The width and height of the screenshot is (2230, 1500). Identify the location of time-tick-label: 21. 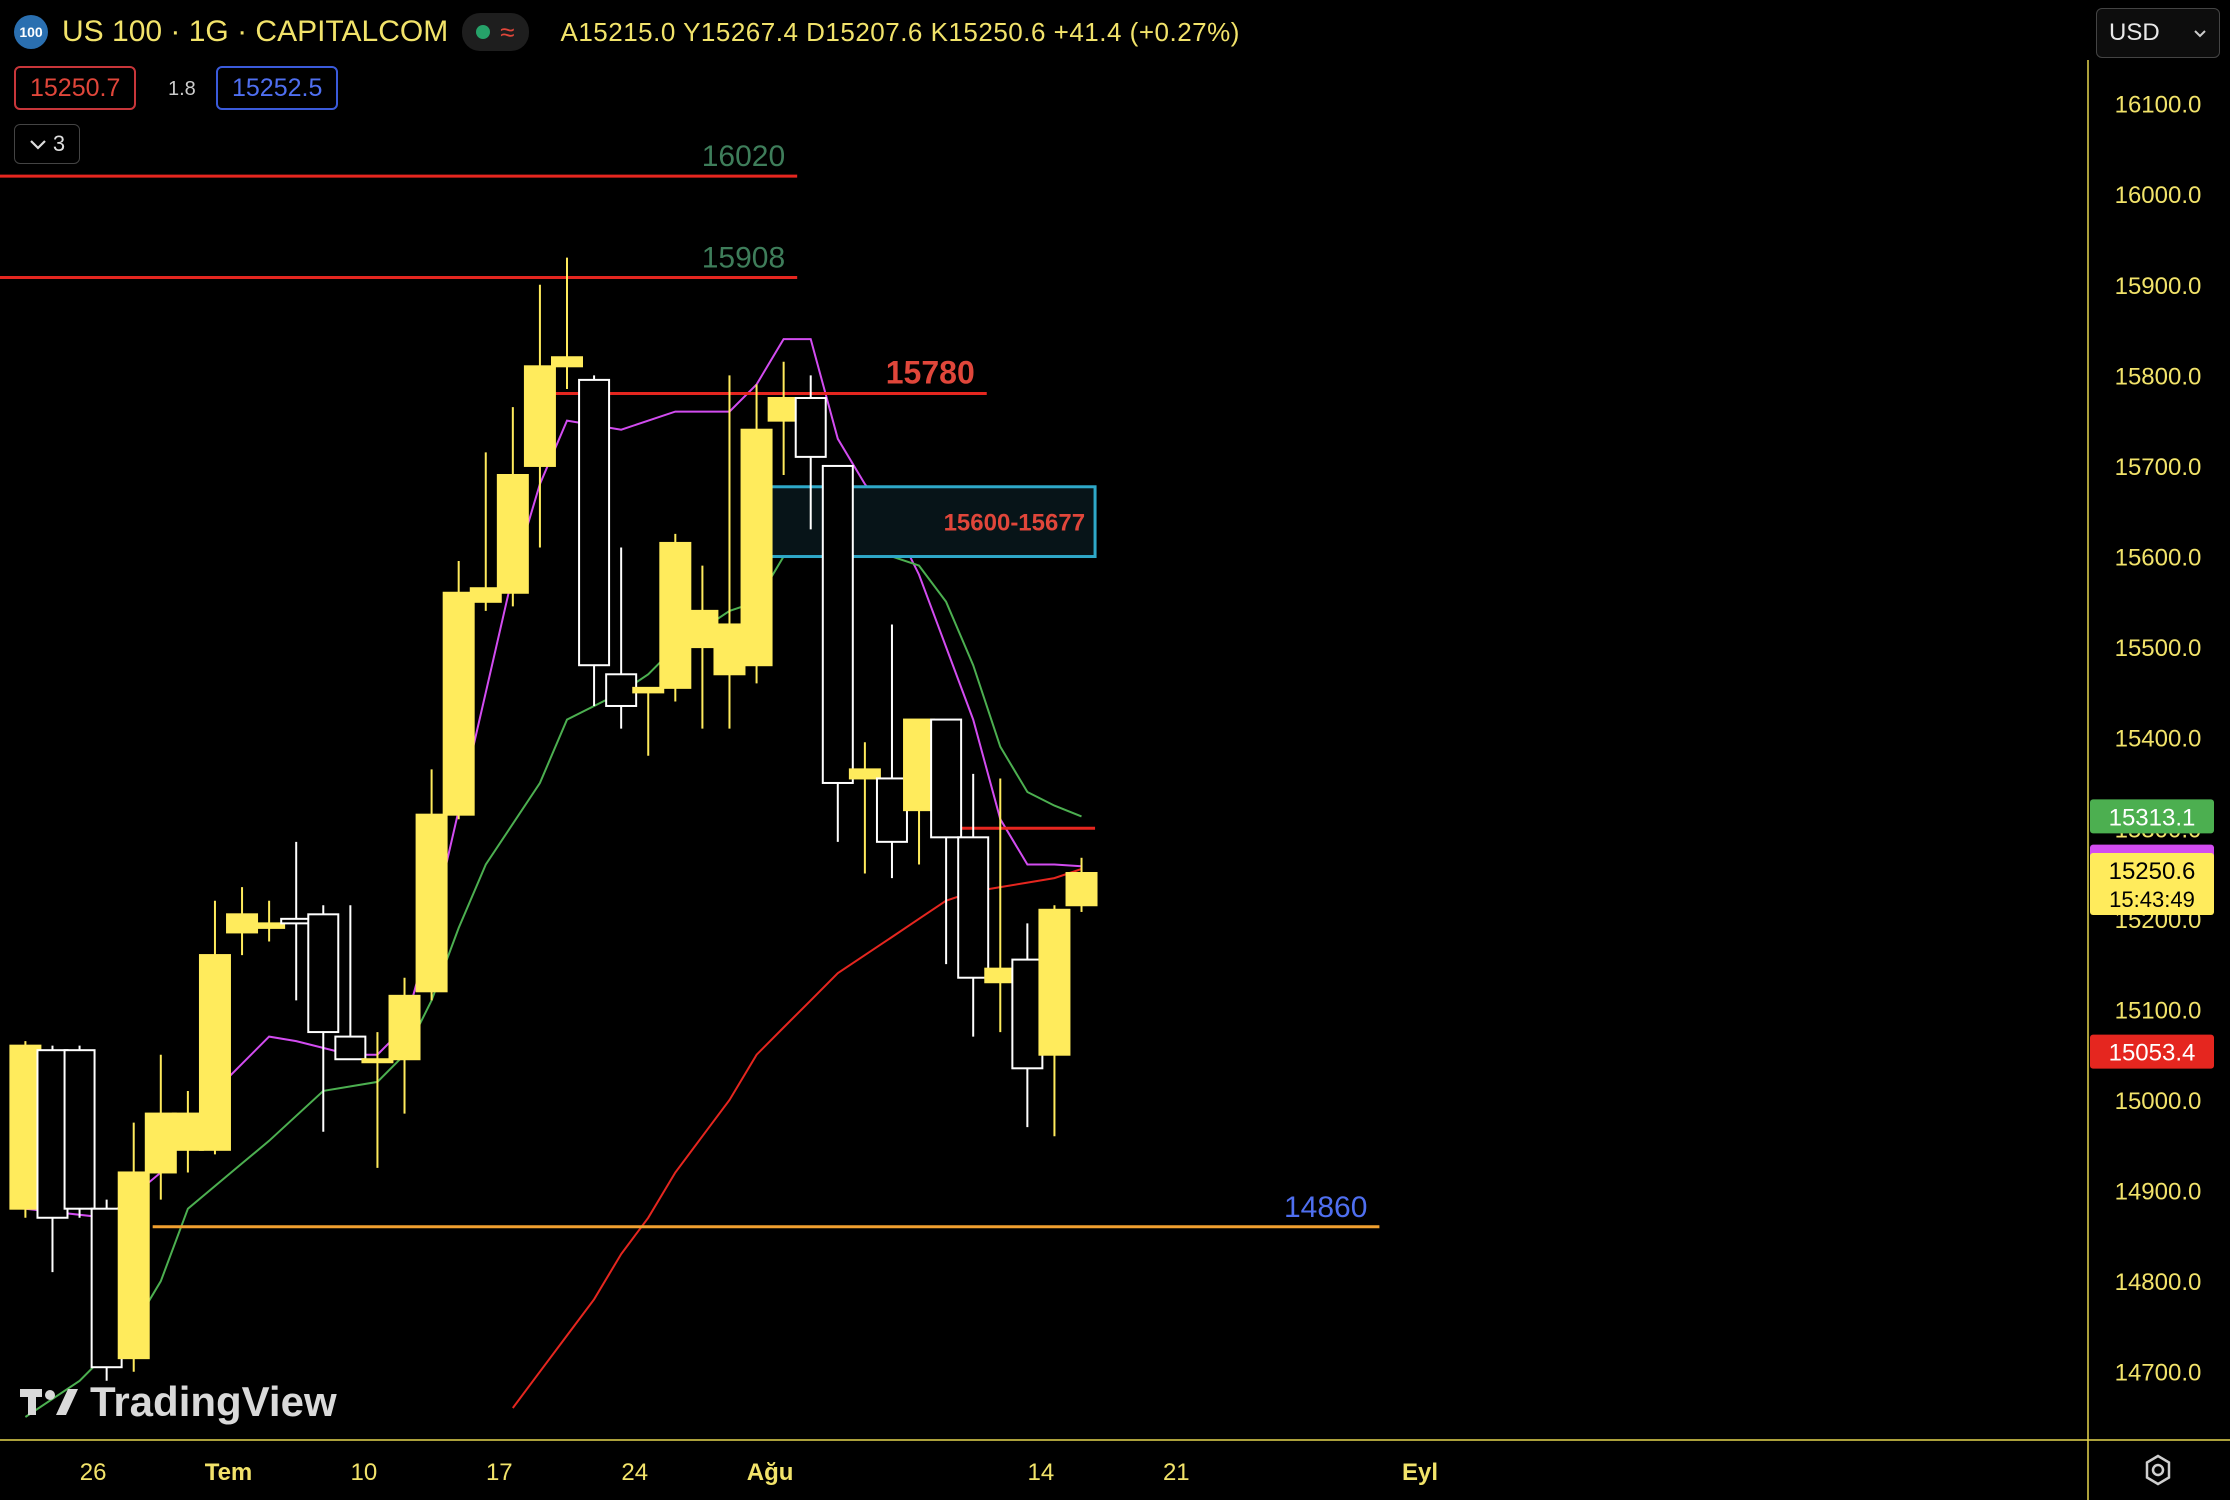
(1176, 1472).